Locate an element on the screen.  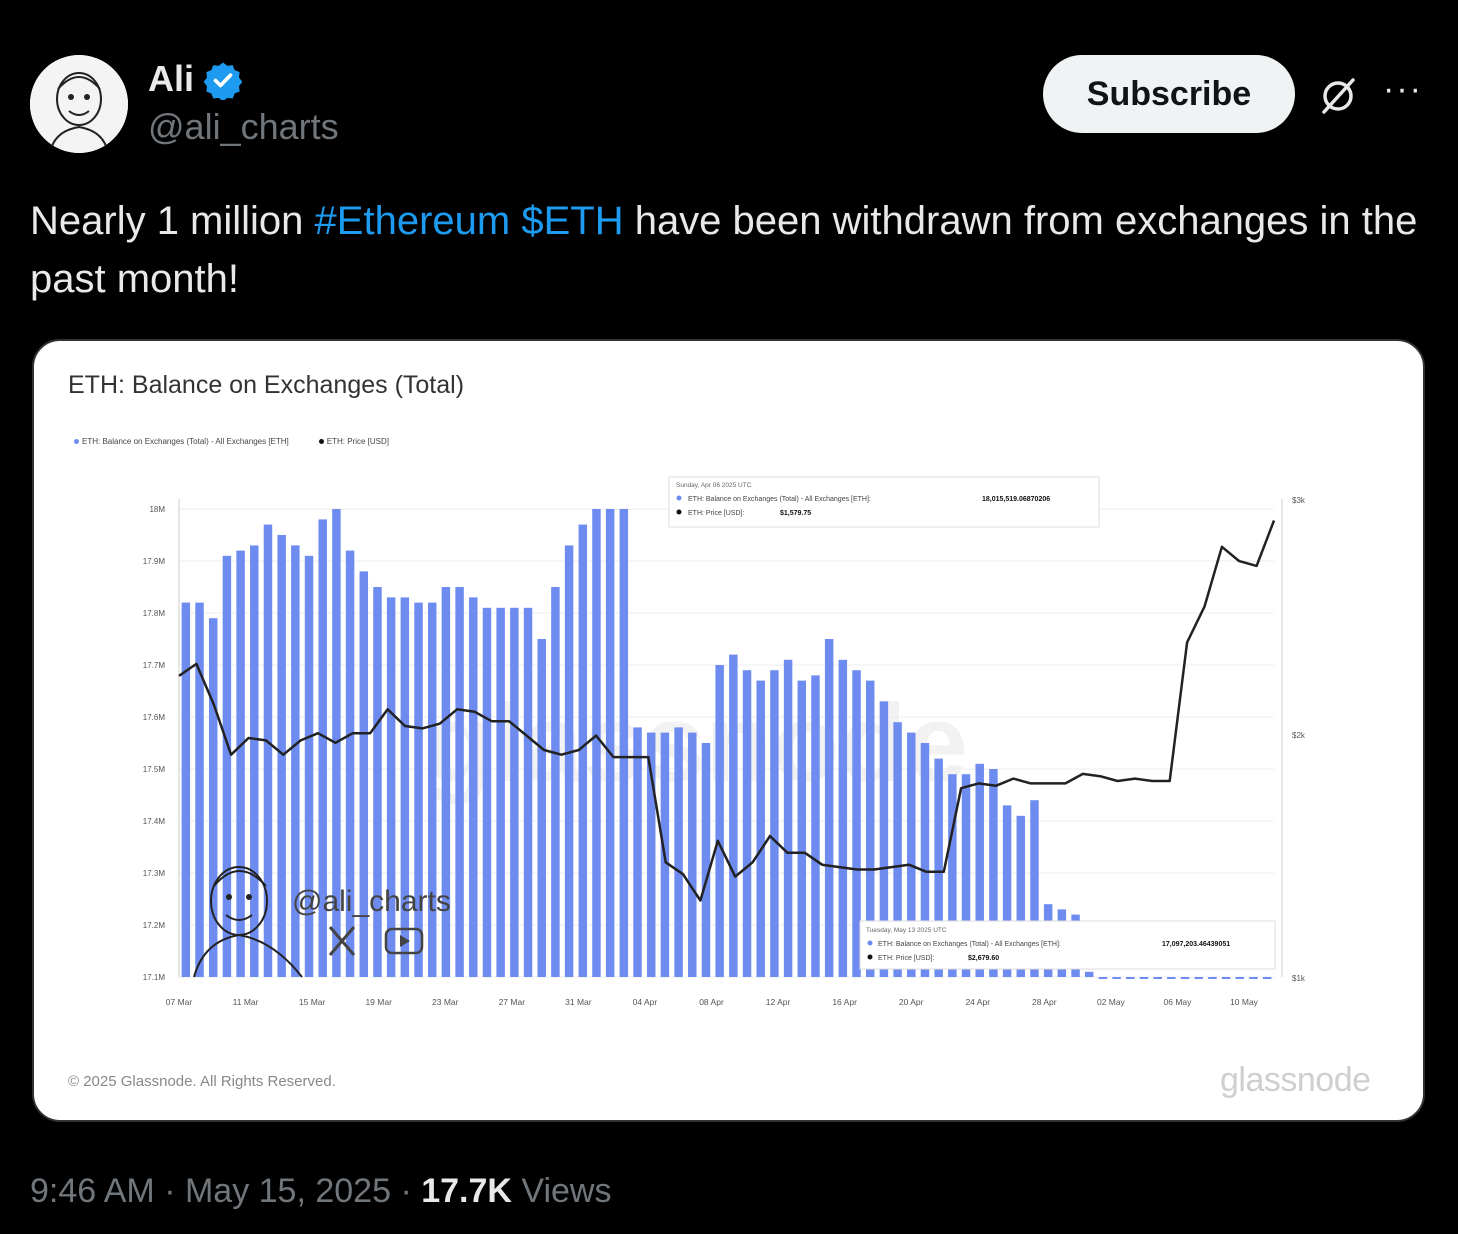
author-handle: @ali_charts is located at coordinates (243, 126).